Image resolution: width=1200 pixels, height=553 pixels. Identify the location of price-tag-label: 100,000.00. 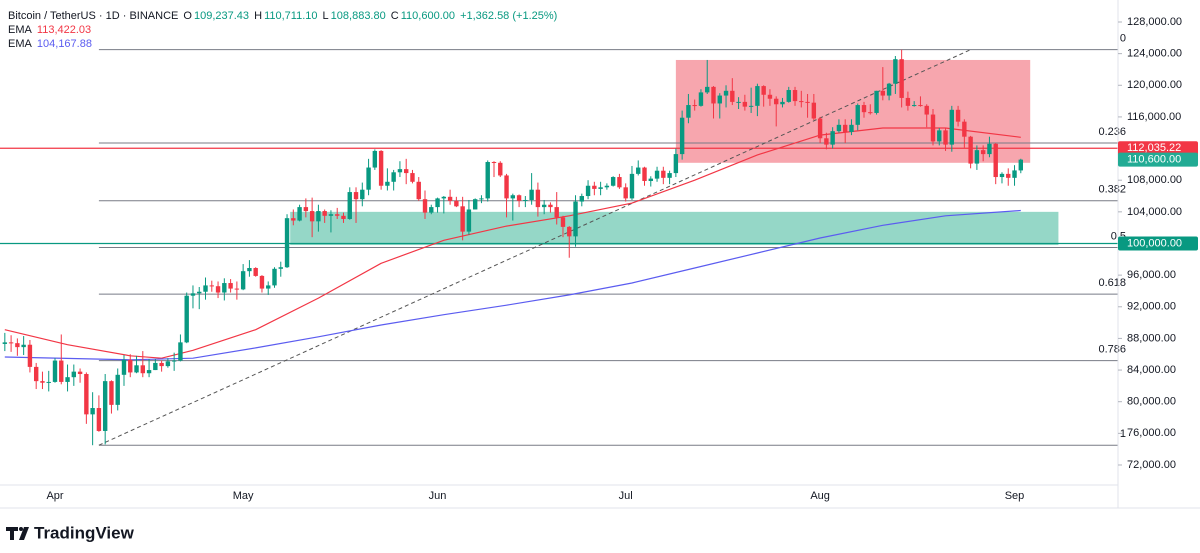
(1154, 243).